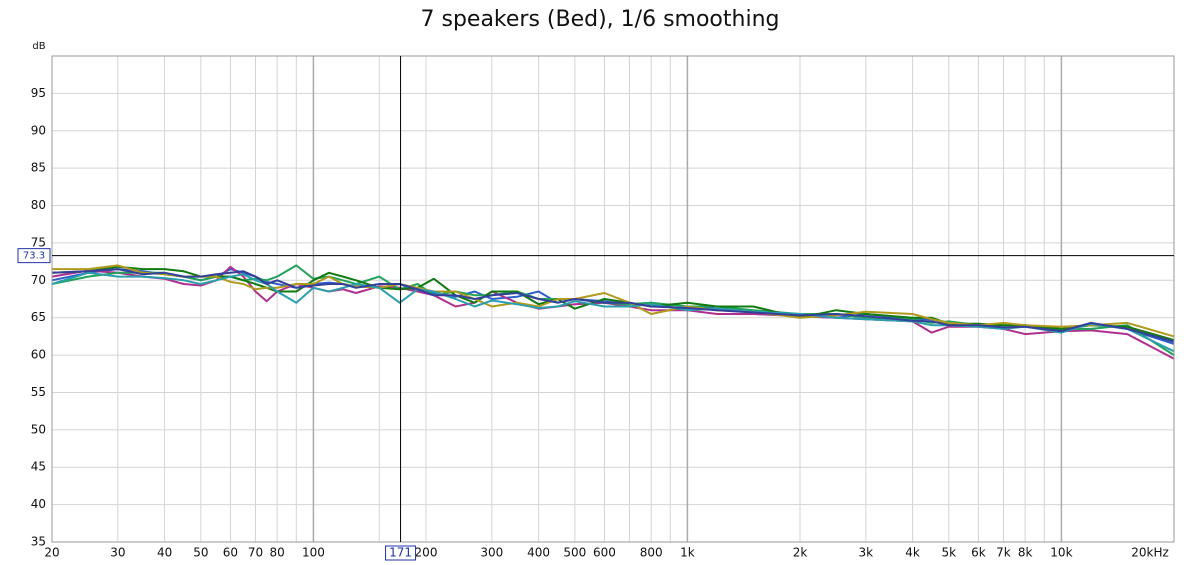 This screenshot has height=565, width=1200. I want to click on y-tick-label: 75, so click(38, 242).